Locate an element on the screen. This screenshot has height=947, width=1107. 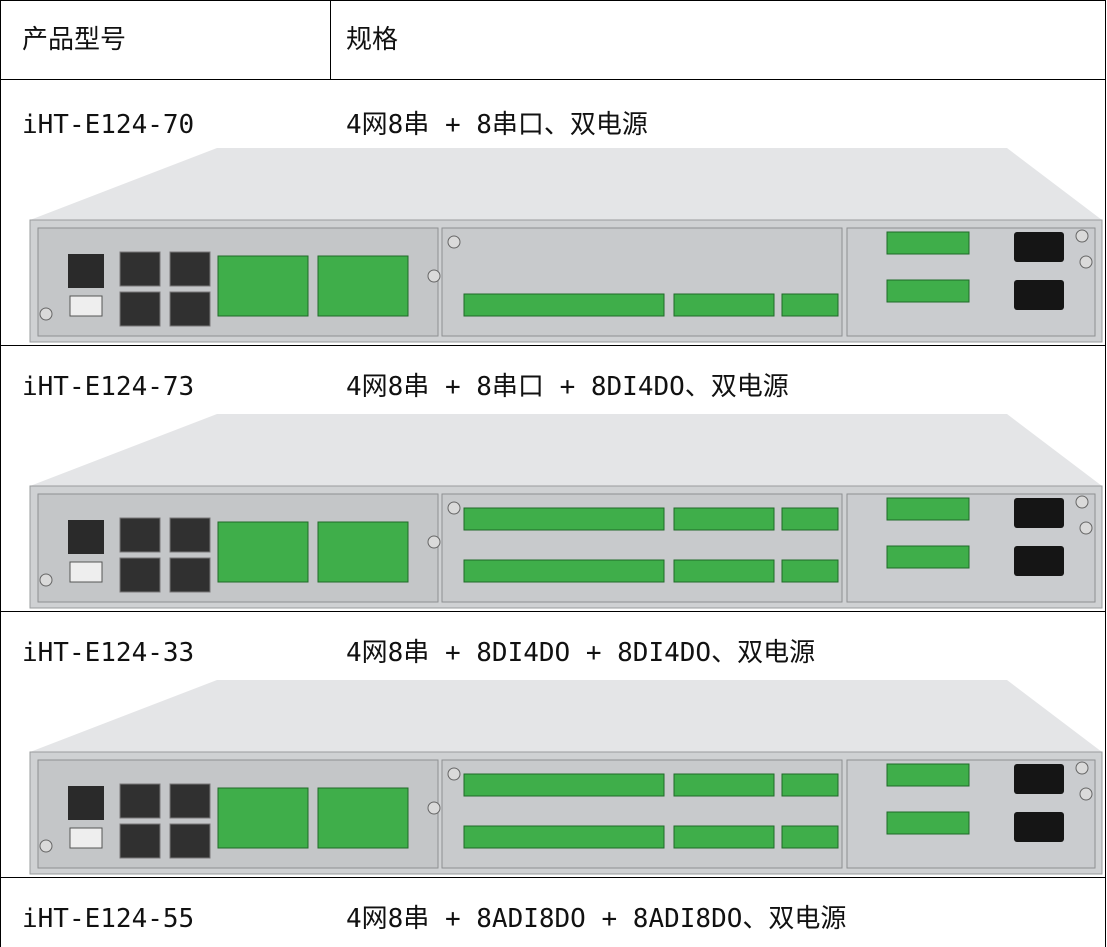
spec: 4网8串 + 8串口 + 8DI4DO、双电源 is located at coordinates (567, 387).